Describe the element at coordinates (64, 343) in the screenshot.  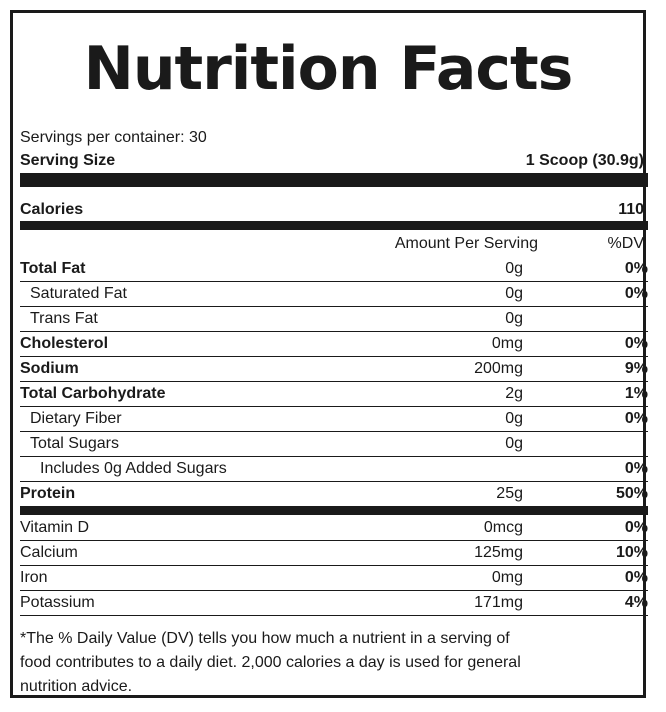
I see `nutrient-name: Cholesterol` at that location.